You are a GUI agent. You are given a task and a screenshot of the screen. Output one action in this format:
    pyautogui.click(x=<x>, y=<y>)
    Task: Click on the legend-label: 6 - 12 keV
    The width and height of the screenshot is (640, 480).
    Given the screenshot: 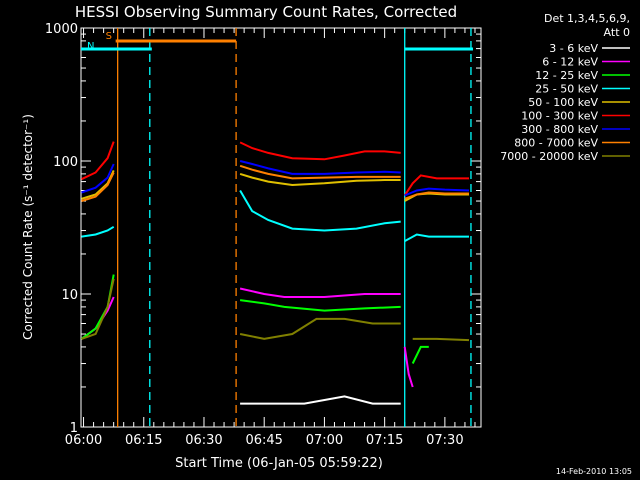 What is the action you would take?
    pyautogui.click(x=570, y=62)
    